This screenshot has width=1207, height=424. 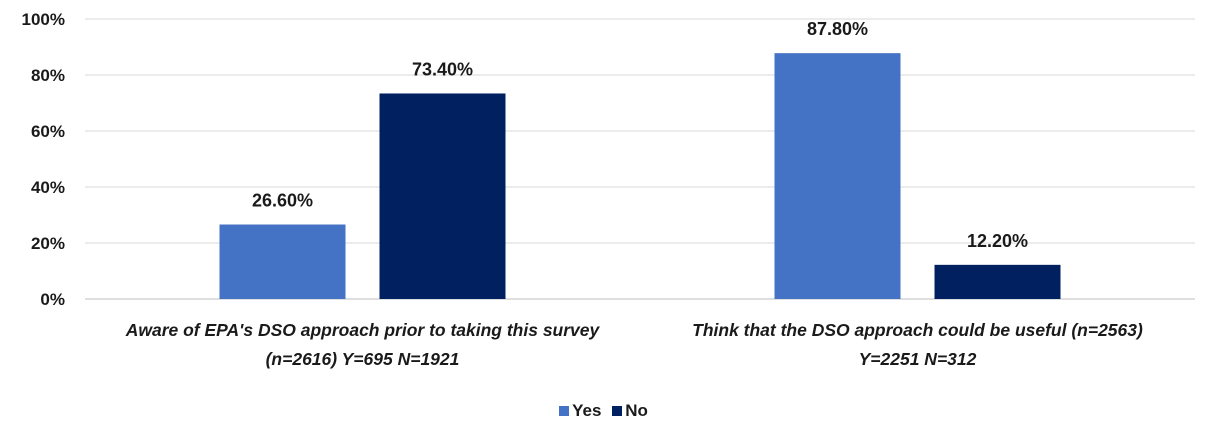 What do you see at coordinates (587, 410) in the screenshot?
I see `legend-label-yes: Yes` at bounding box center [587, 410].